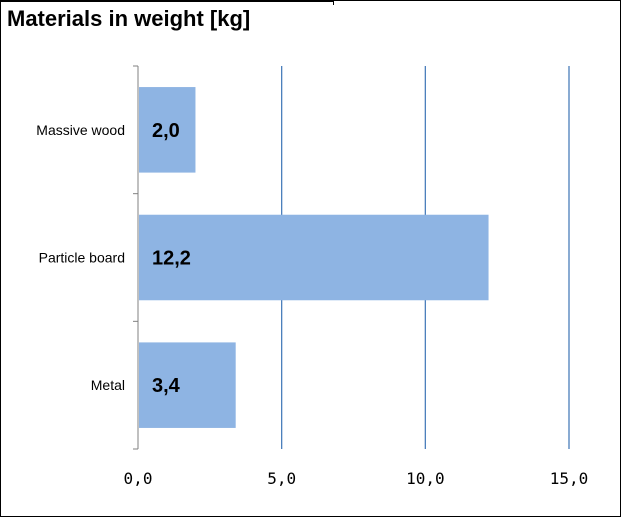 The image size is (621, 518). What do you see at coordinates (80, 130) in the screenshot?
I see `category-label-0: Massive wood` at bounding box center [80, 130].